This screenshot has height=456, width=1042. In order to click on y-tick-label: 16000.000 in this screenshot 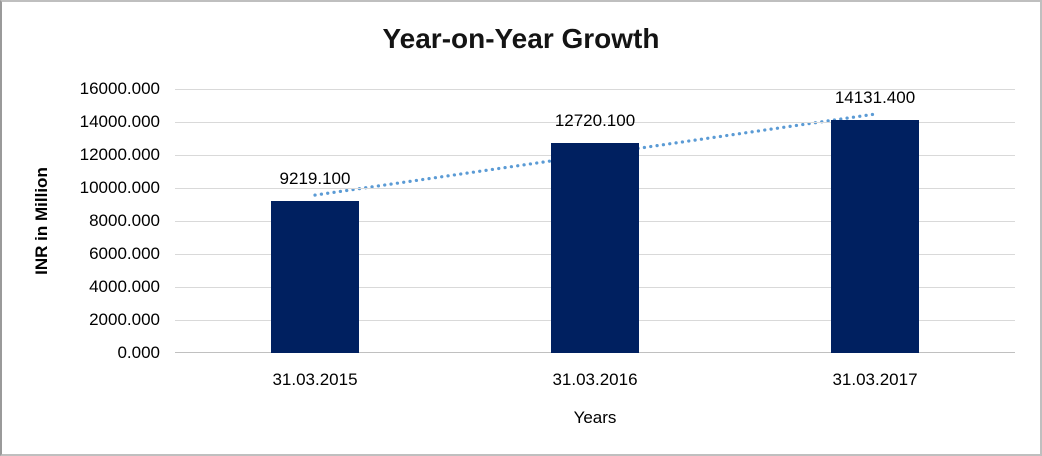, I will do `click(119, 88)`.